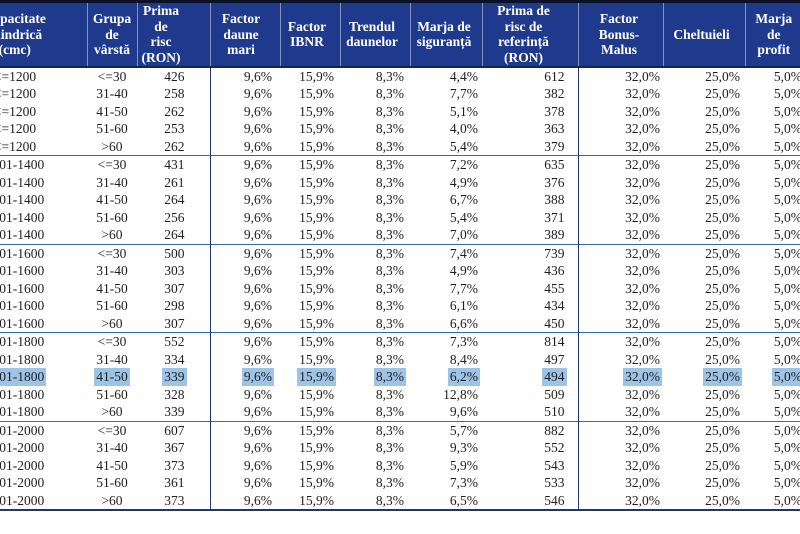 Image resolution: width=800 pixels, height=534 pixels. Describe the element at coordinates (446, 360) in the screenshot. I see `table-cell: 8,4%` at that location.